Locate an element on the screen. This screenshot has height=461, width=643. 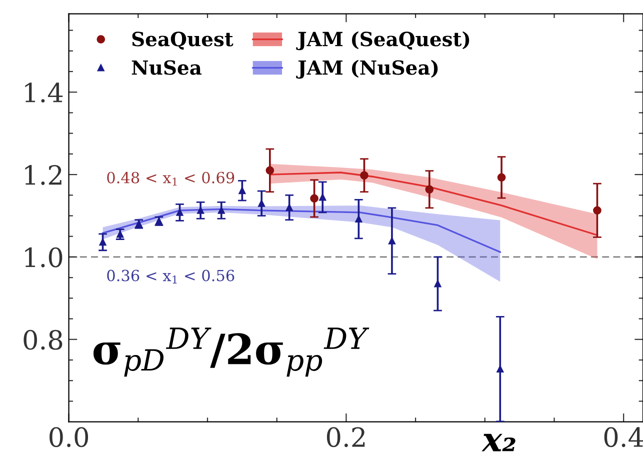
x-tick-label: 0.4 is located at coordinates (623, 437).